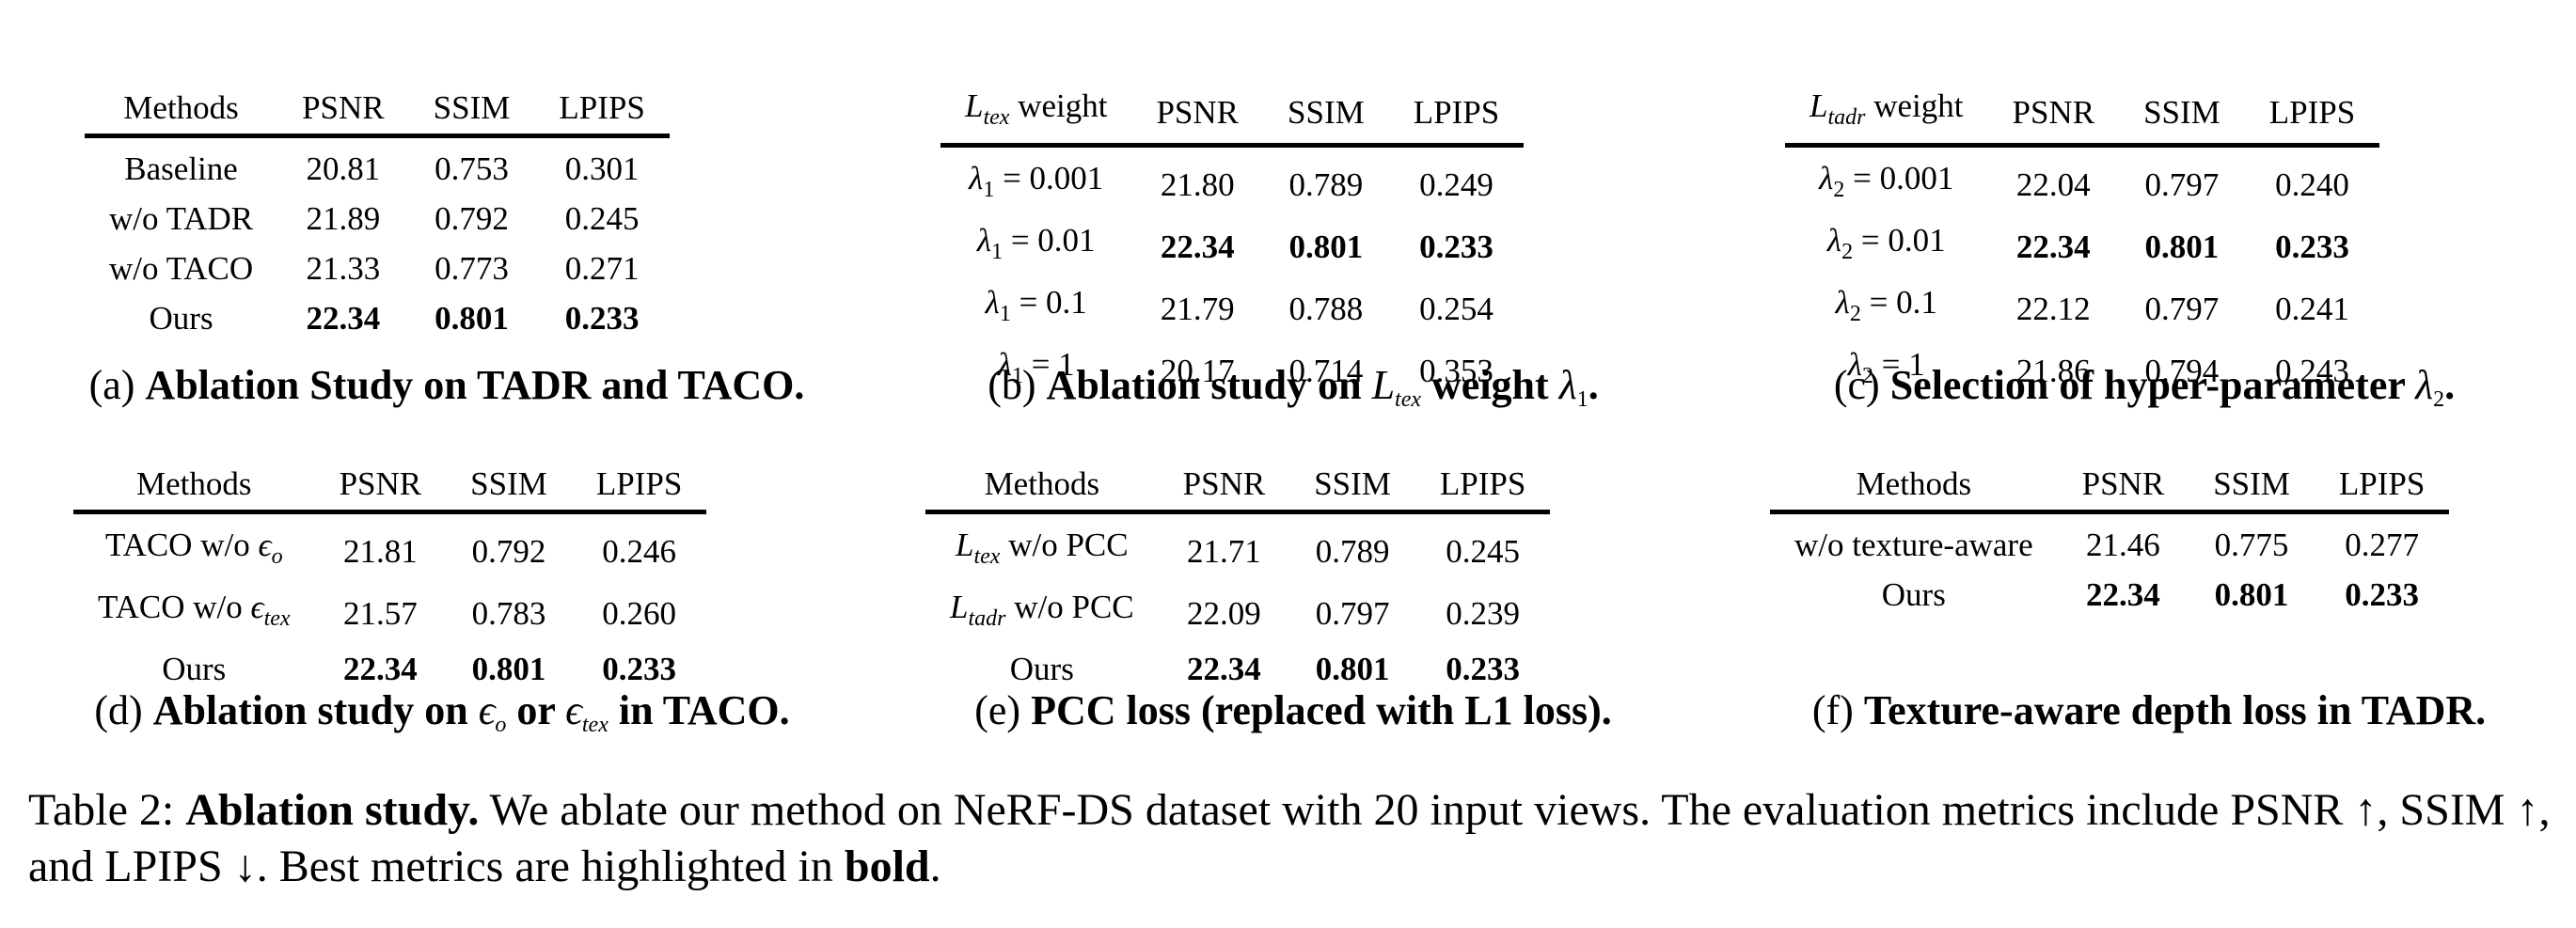 This screenshot has height=928, width=2576. I want to click on row-label: Ltex w/o PCC, so click(1042, 548).